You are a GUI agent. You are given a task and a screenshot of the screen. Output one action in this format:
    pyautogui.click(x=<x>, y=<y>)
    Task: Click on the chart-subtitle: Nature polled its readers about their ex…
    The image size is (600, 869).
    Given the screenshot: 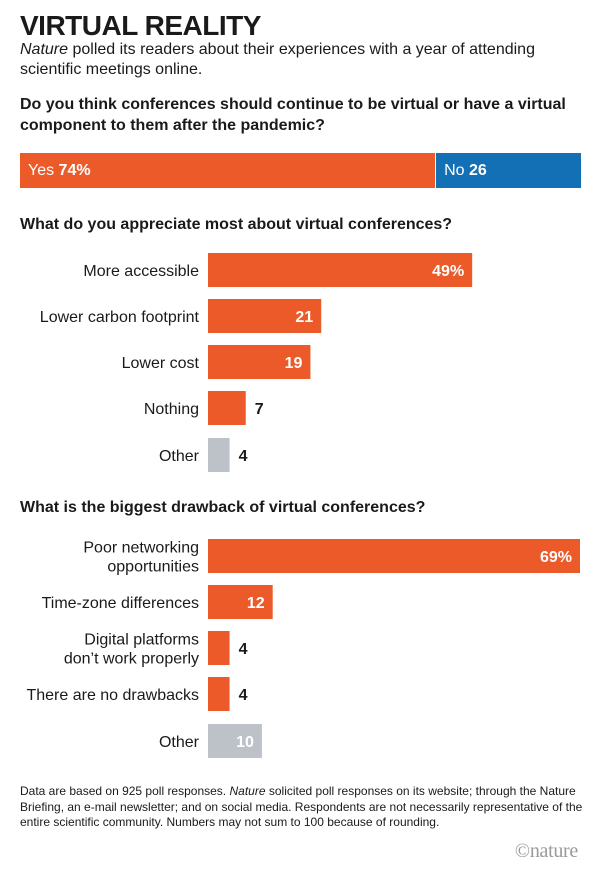 What is the action you would take?
    pyautogui.click(x=300, y=60)
    